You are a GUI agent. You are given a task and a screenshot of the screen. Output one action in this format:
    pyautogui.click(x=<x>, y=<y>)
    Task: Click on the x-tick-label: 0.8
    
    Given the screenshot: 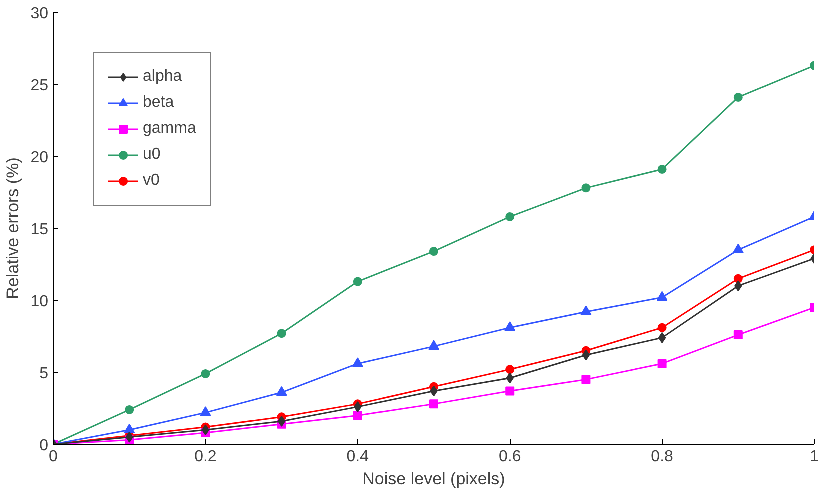 What is the action you would take?
    pyautogui.click(x=662, y=457)
    